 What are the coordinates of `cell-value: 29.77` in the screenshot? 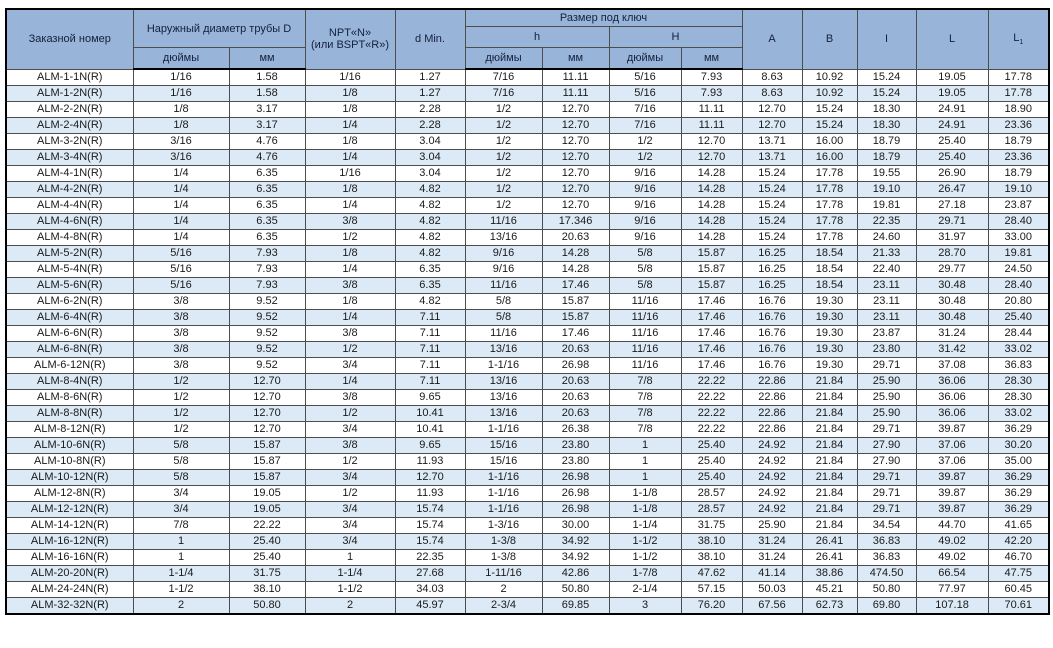 It's located at (952, 269).